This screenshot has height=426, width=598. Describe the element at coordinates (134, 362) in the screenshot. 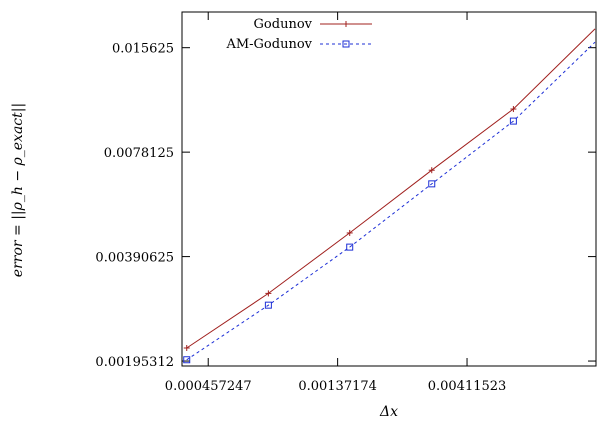

I see `y-tick-label: 0.00195312` at that location.